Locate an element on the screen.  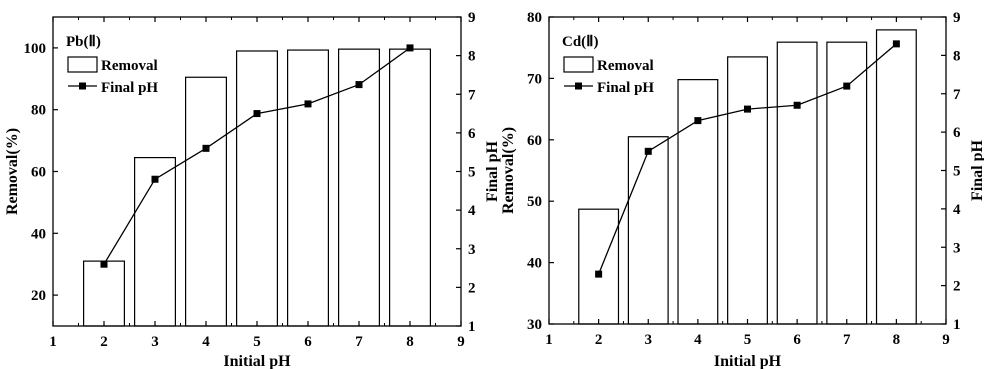
y-tick-label: 70 is located at coordinates (534, 79).